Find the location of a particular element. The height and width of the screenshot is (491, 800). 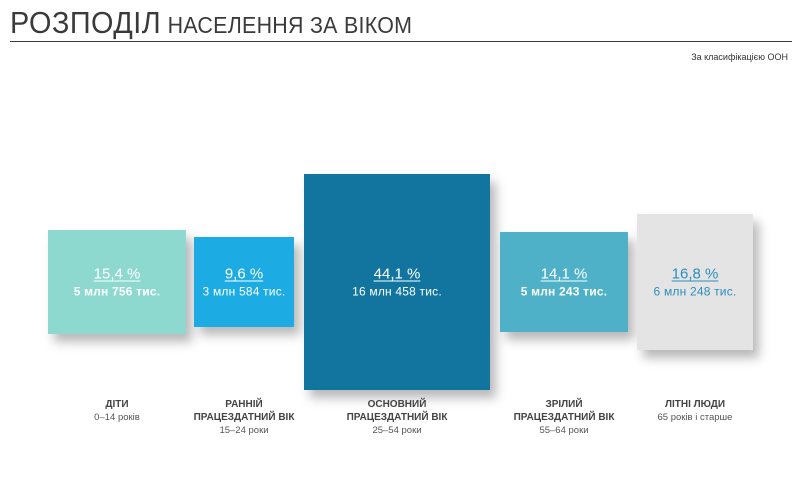

category-name: ОСНОВНИЙ ПРАЦЕЗДАТНИЙ ВІК is located at coordinates (397, 411).